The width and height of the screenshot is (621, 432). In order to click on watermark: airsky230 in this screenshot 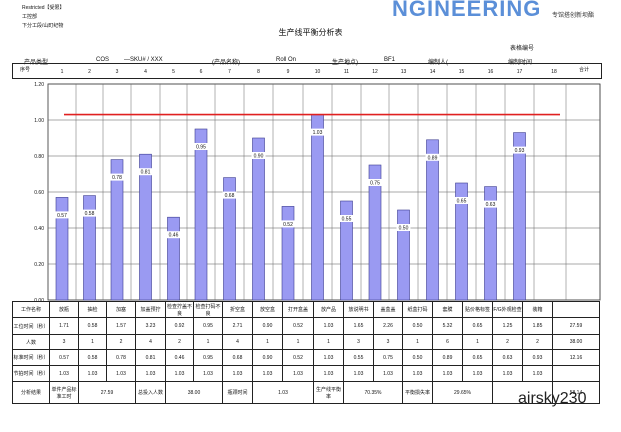, I will do `click(552, 398)`.